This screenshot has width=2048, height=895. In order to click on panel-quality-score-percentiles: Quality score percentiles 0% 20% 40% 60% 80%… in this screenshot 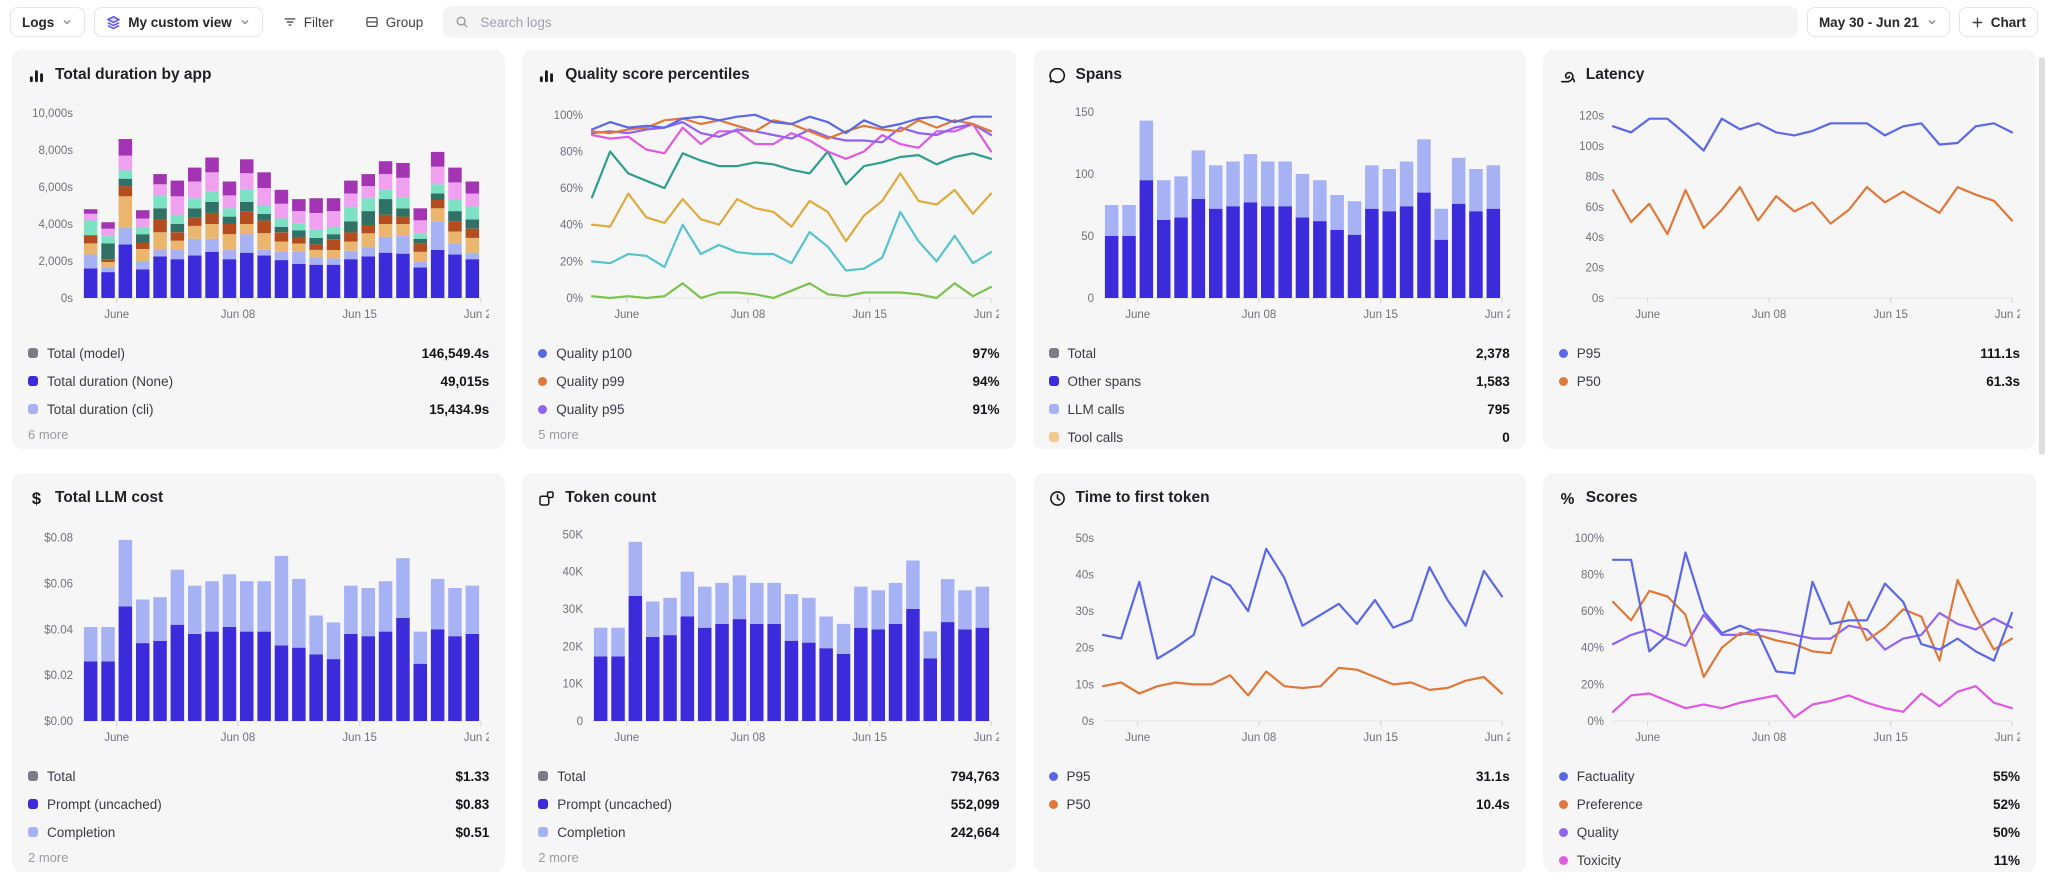, I will do `click(769, 249)`.